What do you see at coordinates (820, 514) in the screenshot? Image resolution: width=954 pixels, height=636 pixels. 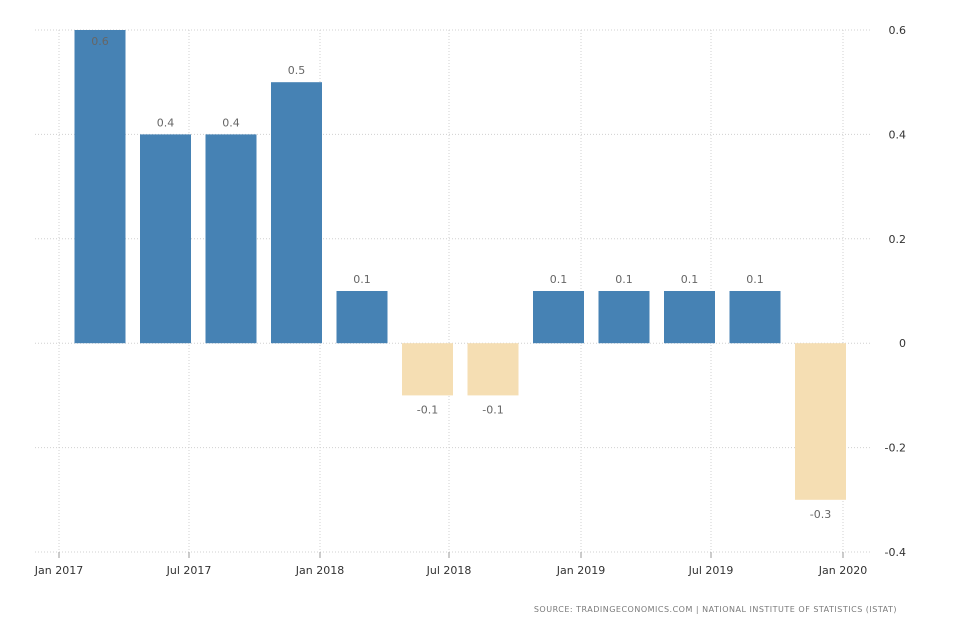 I see `data-label: -0.3` at bounding box center [820, 514].